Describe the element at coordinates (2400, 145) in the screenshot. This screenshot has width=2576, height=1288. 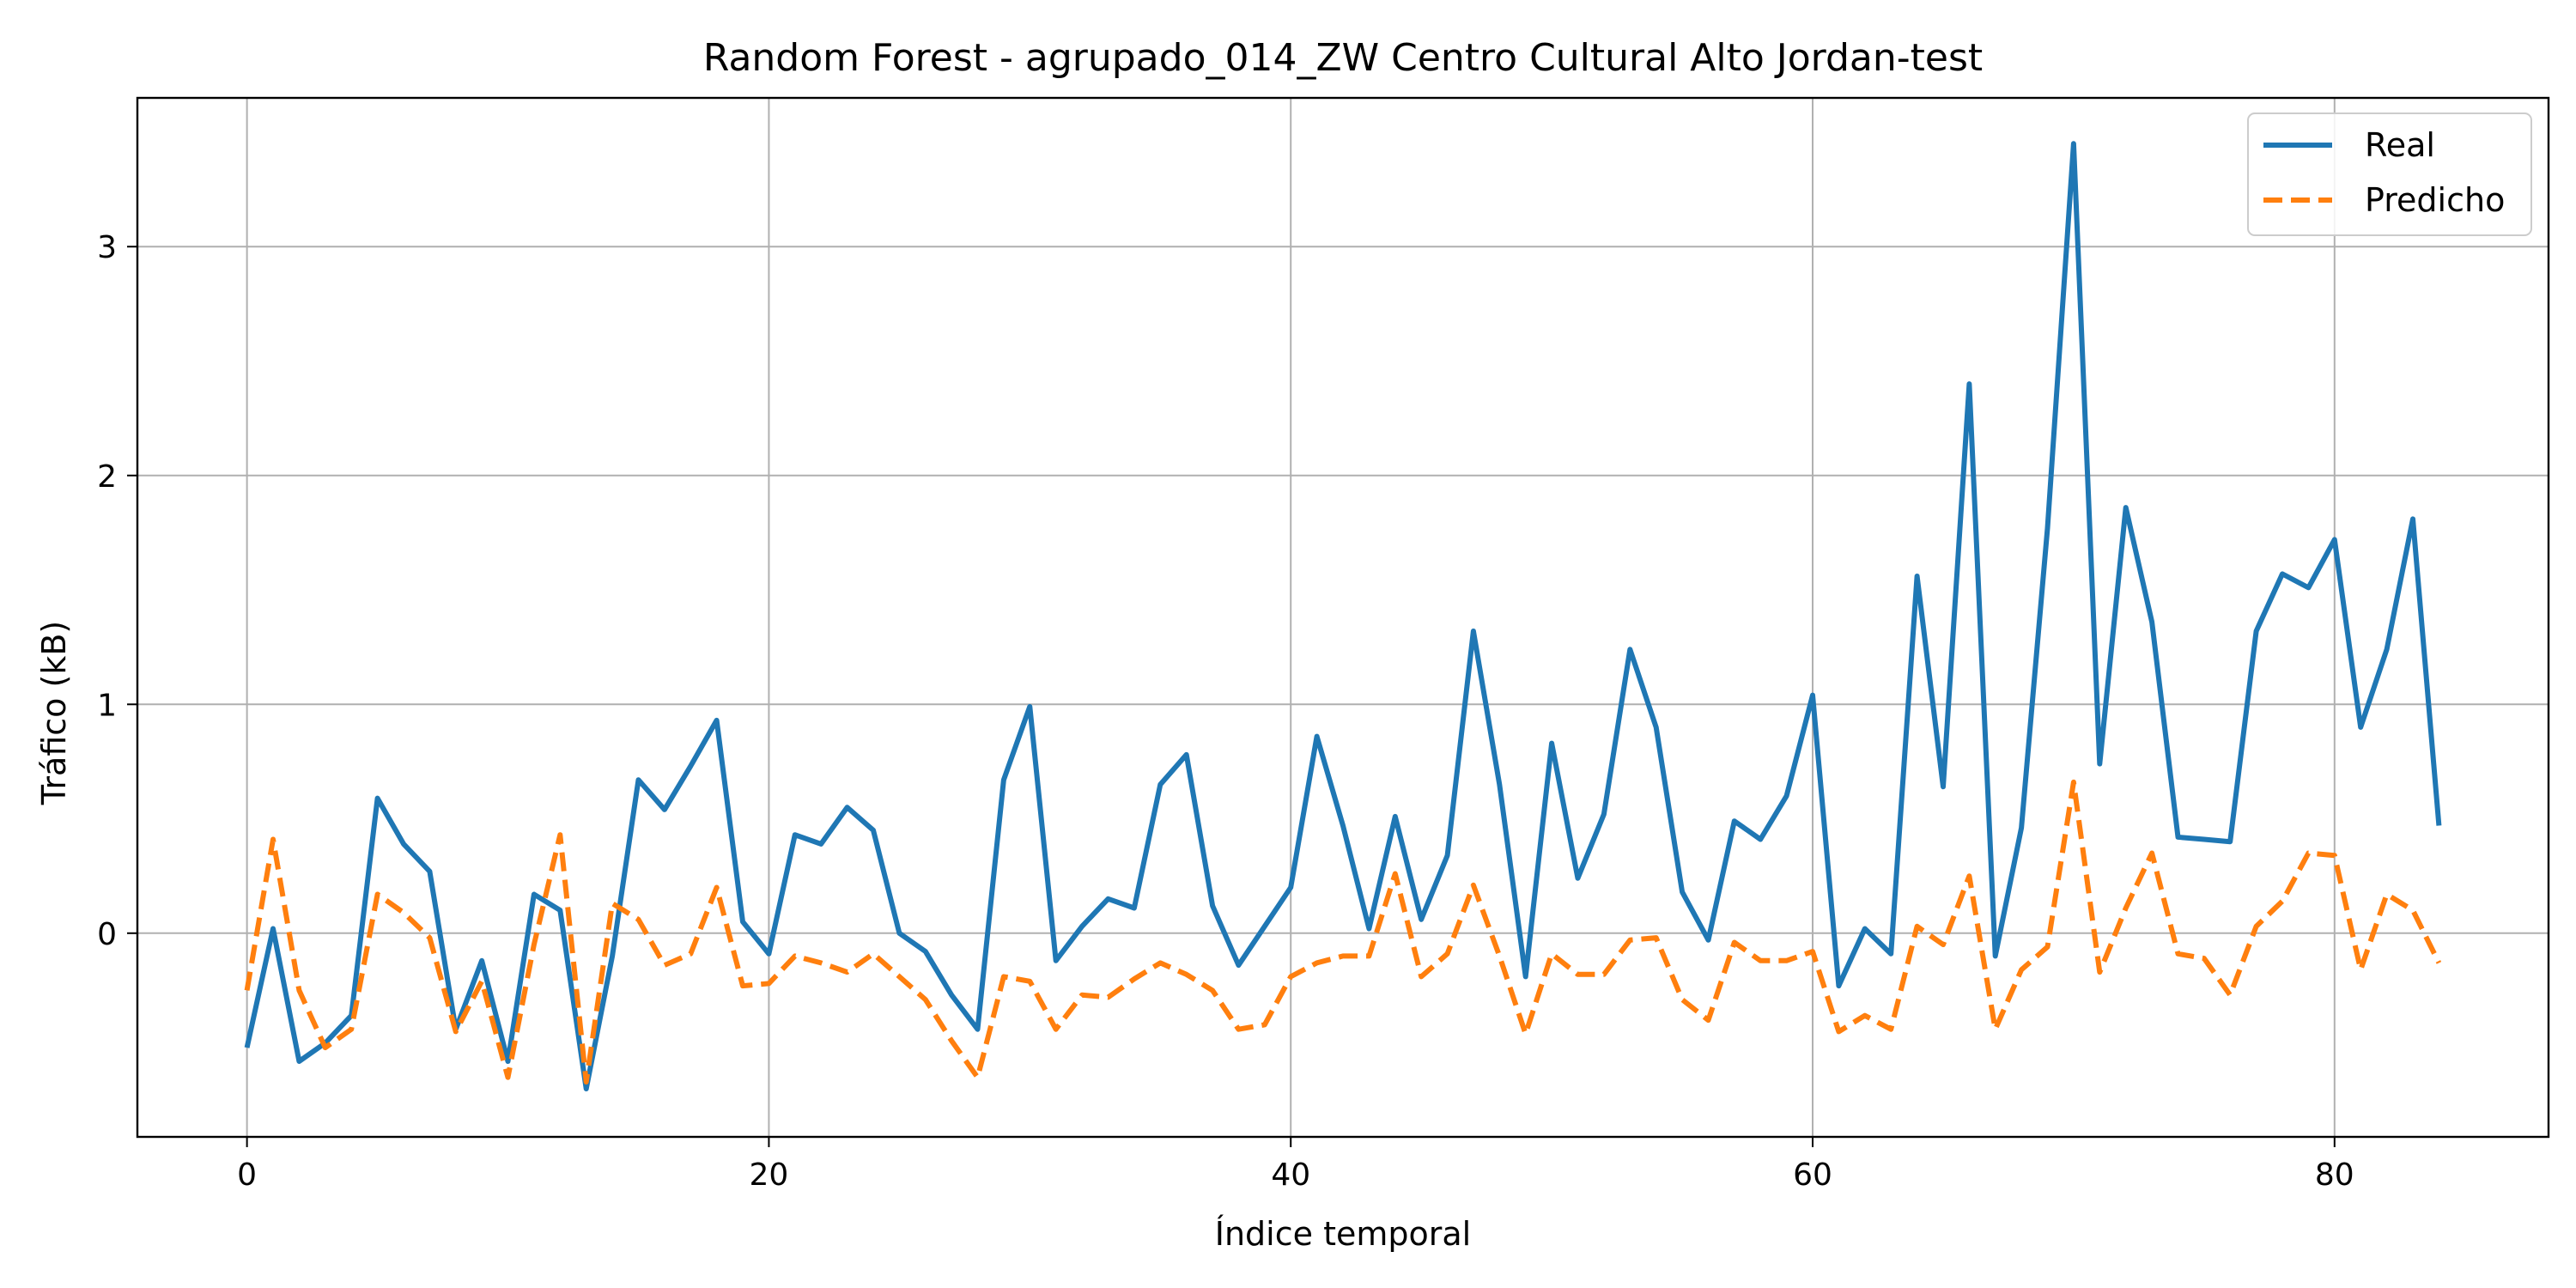
I see `legend-label: Real` at that location.